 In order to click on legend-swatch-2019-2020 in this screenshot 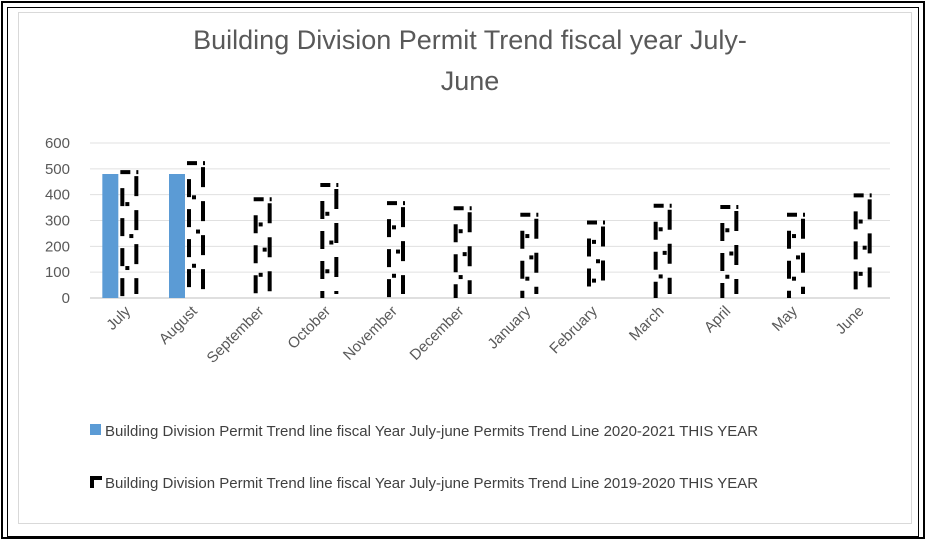, I will do `click(96, 482)`.